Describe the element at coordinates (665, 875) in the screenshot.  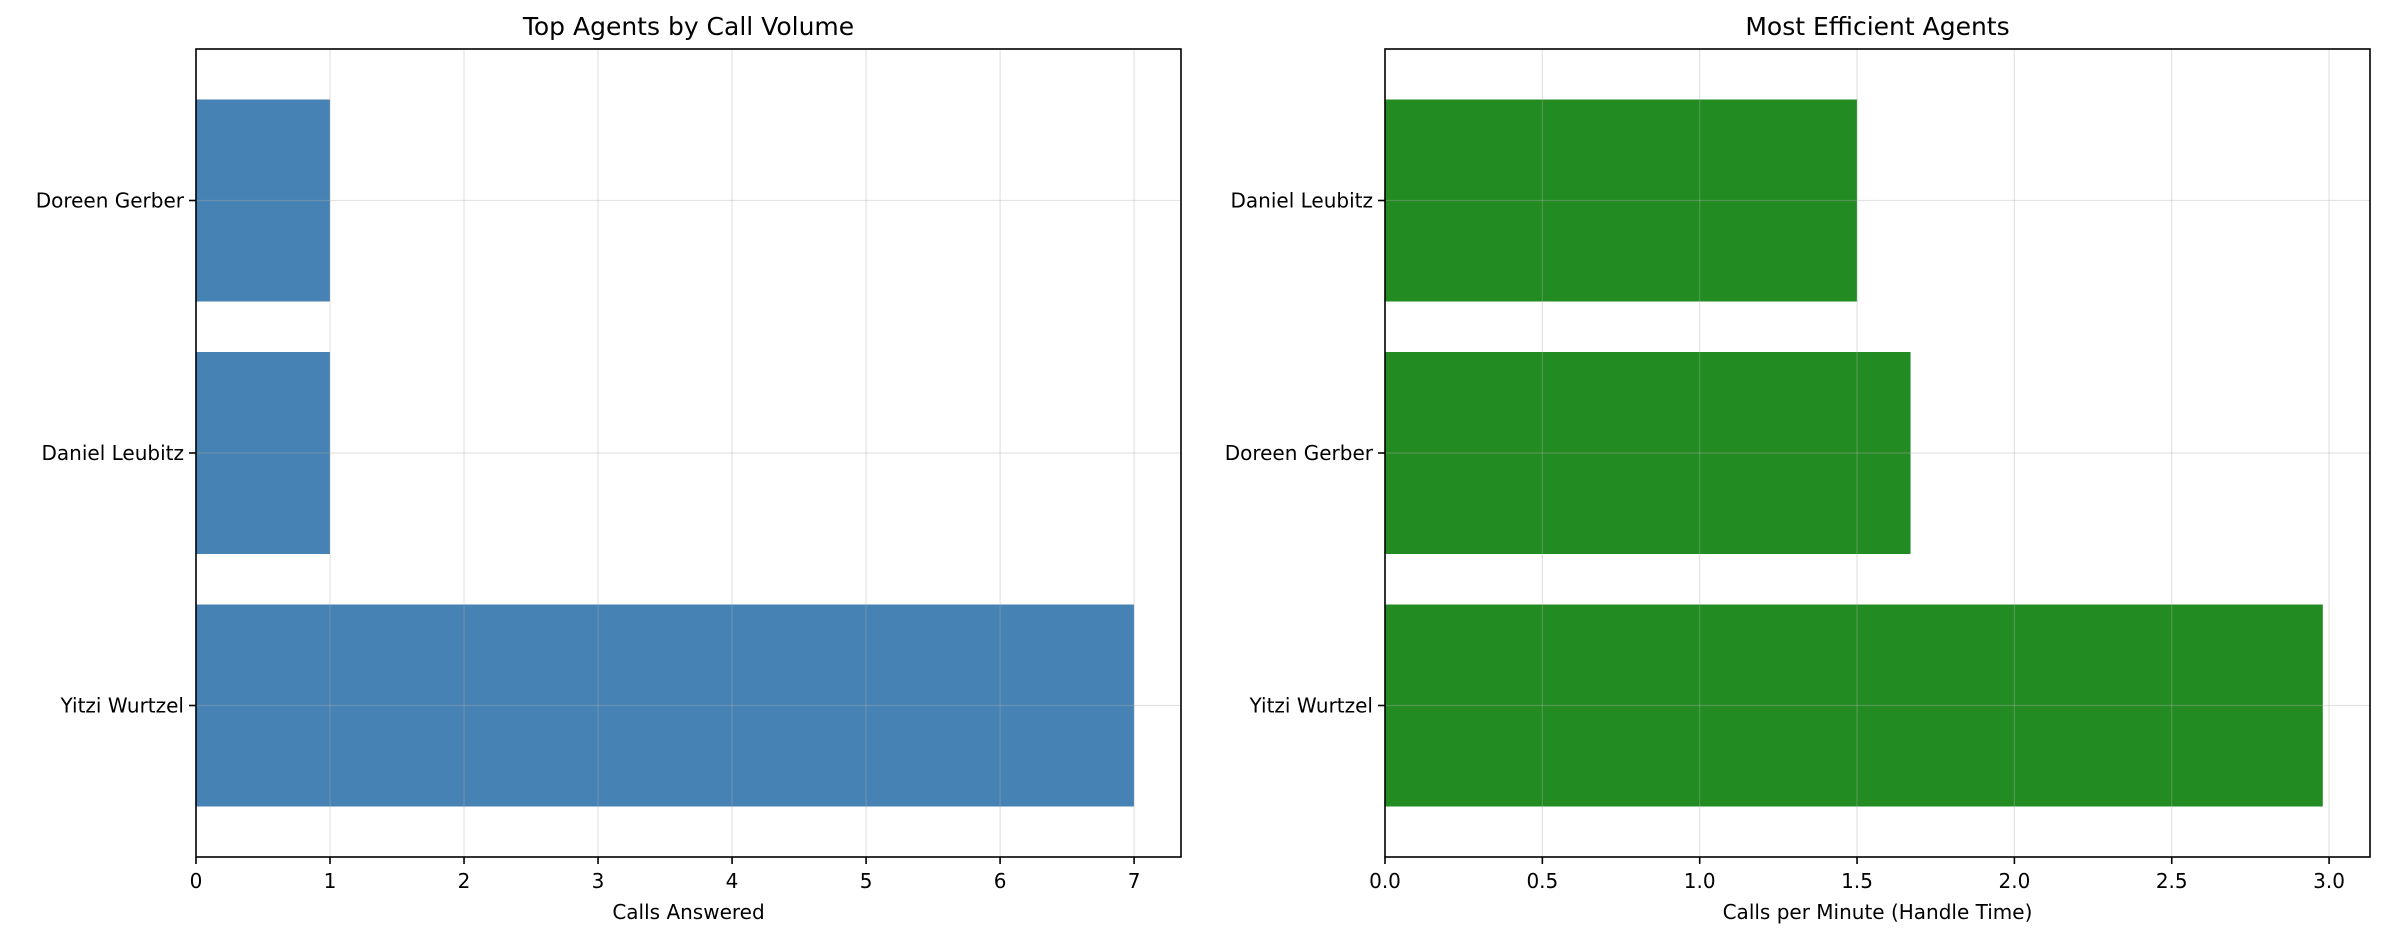
I see `x-axis-ticks: 0 1 2 3 4 5 6 7` at that location.